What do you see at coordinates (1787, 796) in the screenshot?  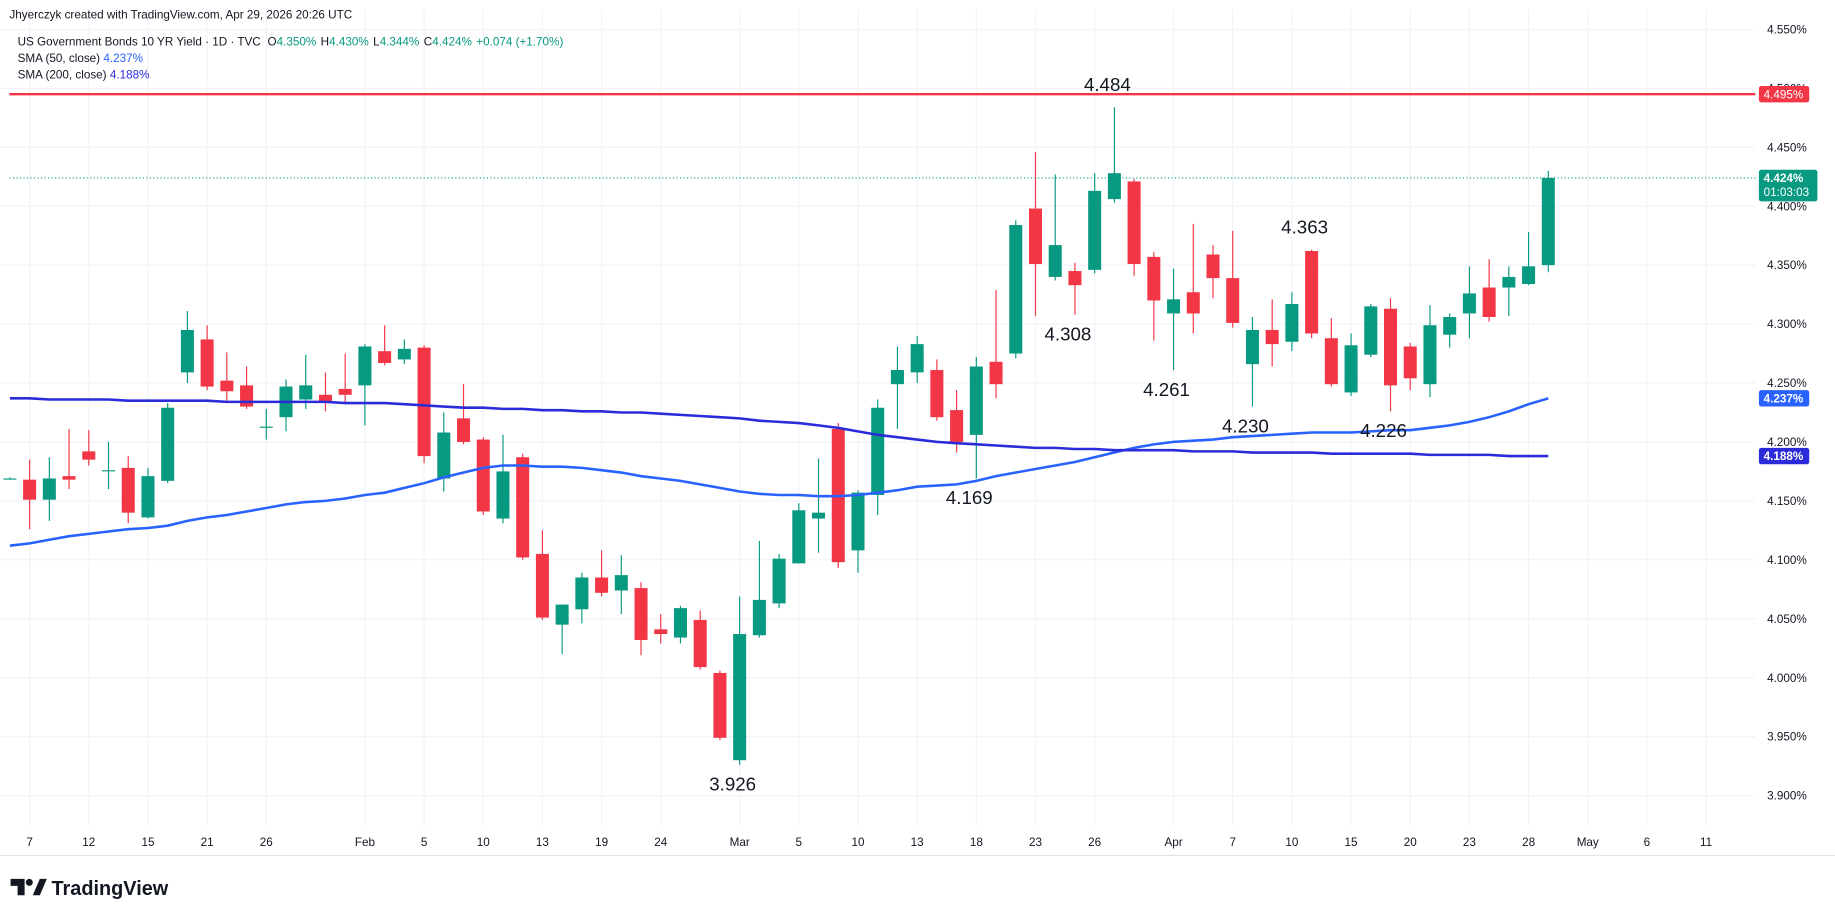 I see `y-tick-label: 3.900%` at bounding box center [1787, 796].